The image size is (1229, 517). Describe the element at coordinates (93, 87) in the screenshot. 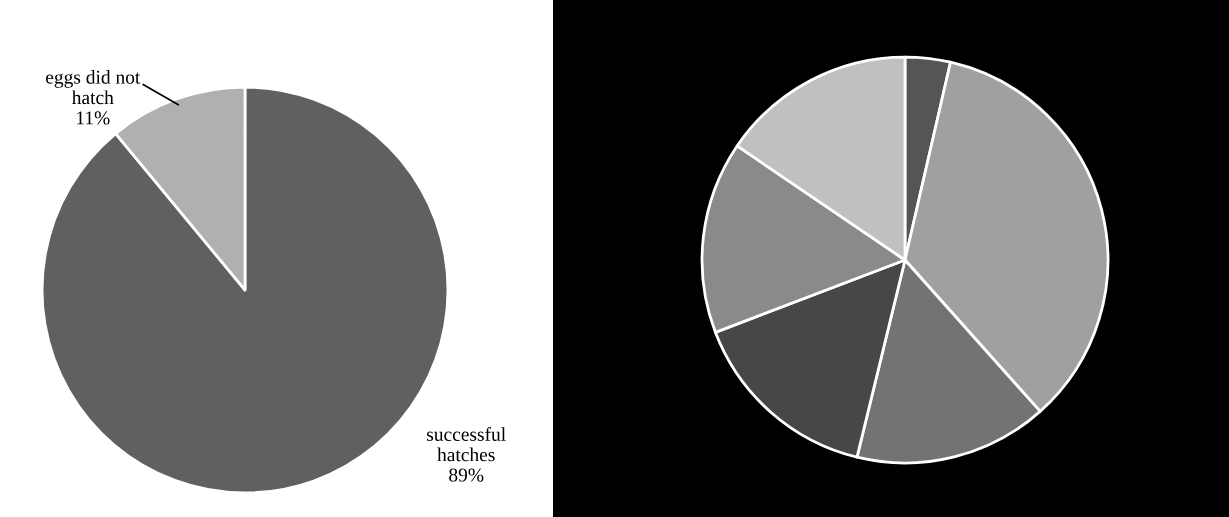

I see `slice-label: eggs did not hatch` at that location.